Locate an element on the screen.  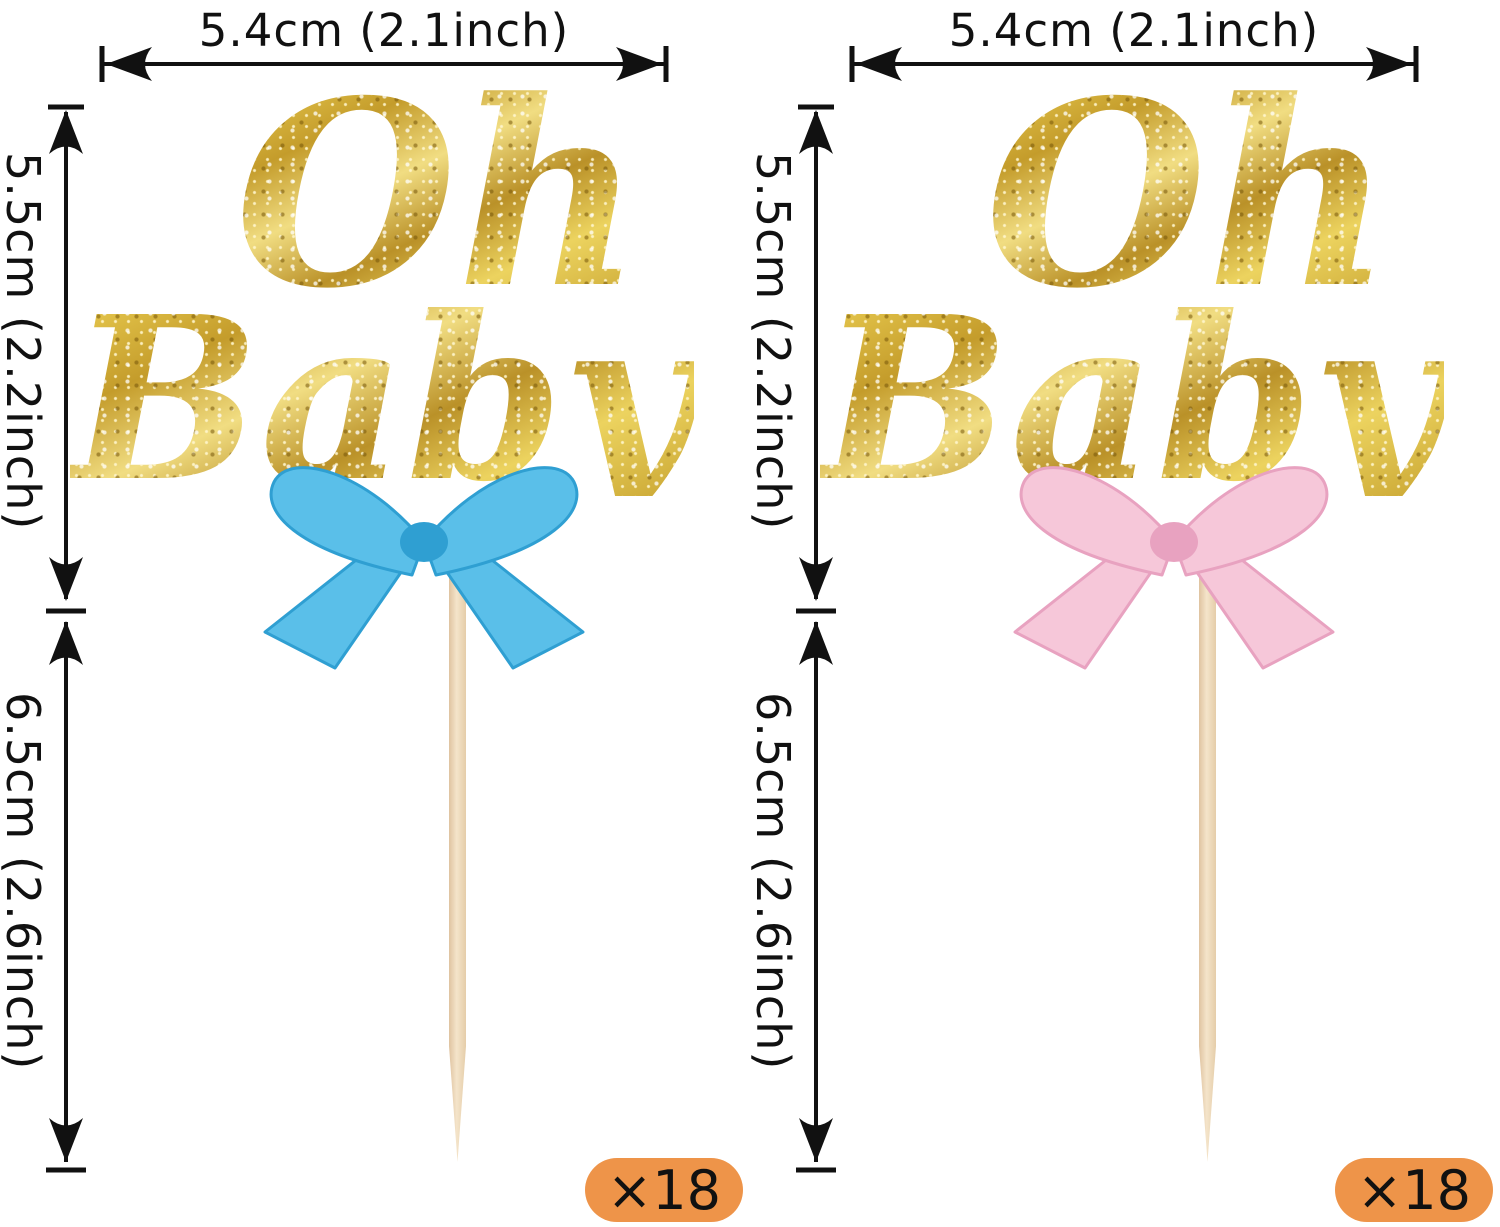
pink-ribbon-bow is located at coordinates (1174, 568).